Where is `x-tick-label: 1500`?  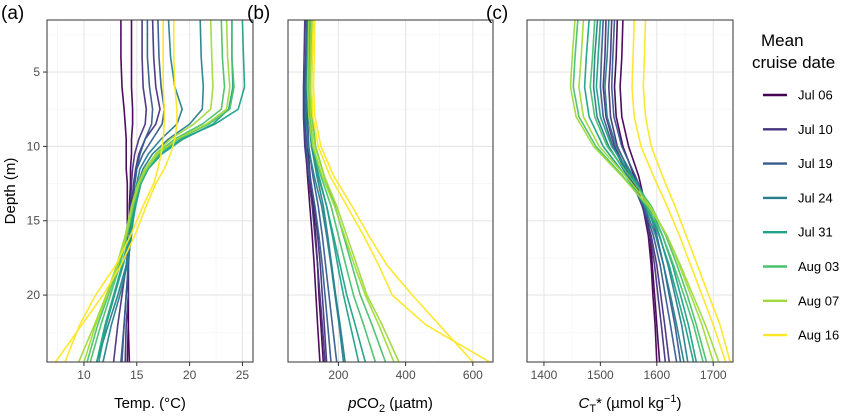
x-tick-label: 1500 is located at coordinates (600, 375).